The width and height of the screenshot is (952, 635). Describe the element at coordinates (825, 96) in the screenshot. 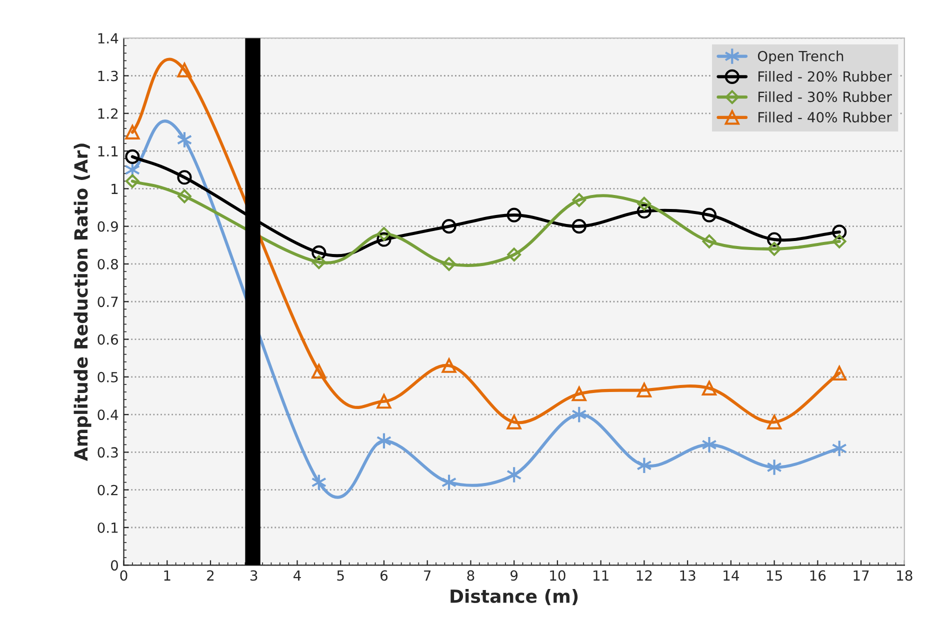

I see `legend-label: Filled - 30% Rubber` at that location.